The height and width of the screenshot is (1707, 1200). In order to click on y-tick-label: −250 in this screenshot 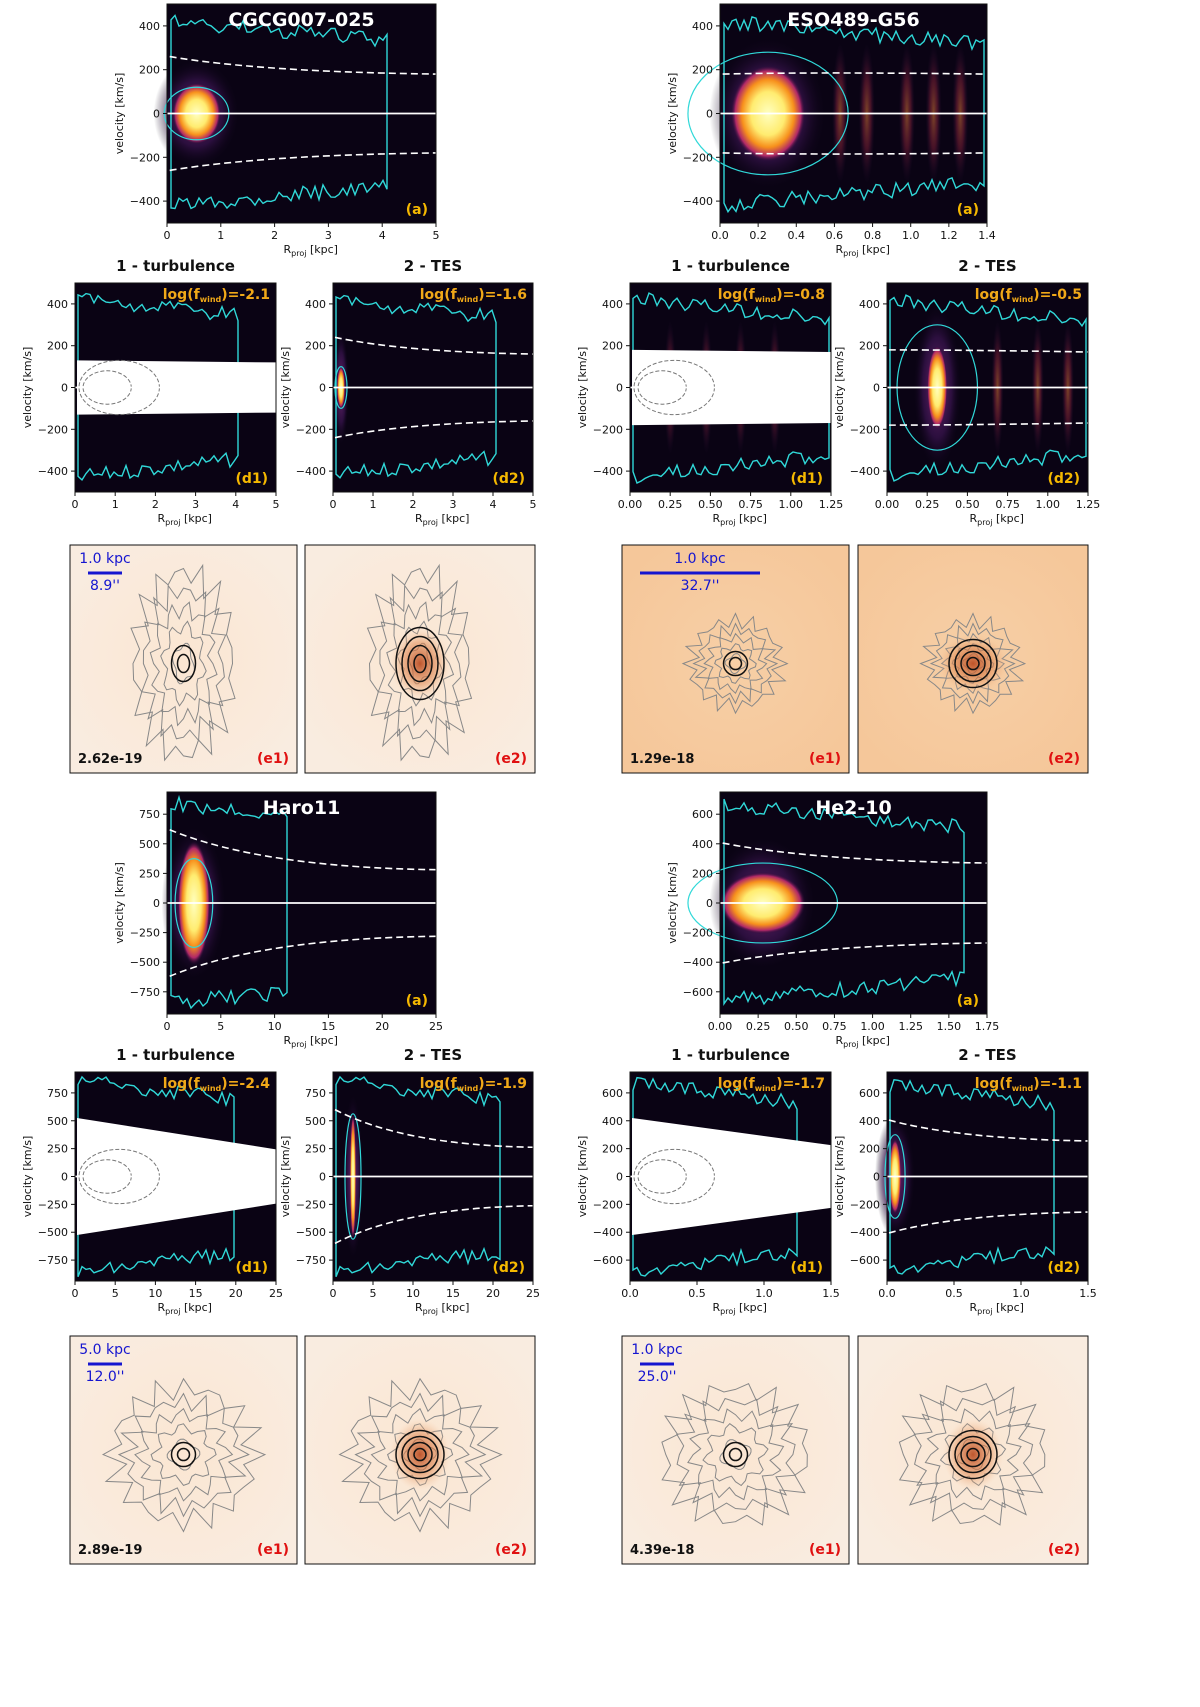, I will do `click(53, 1204)`.